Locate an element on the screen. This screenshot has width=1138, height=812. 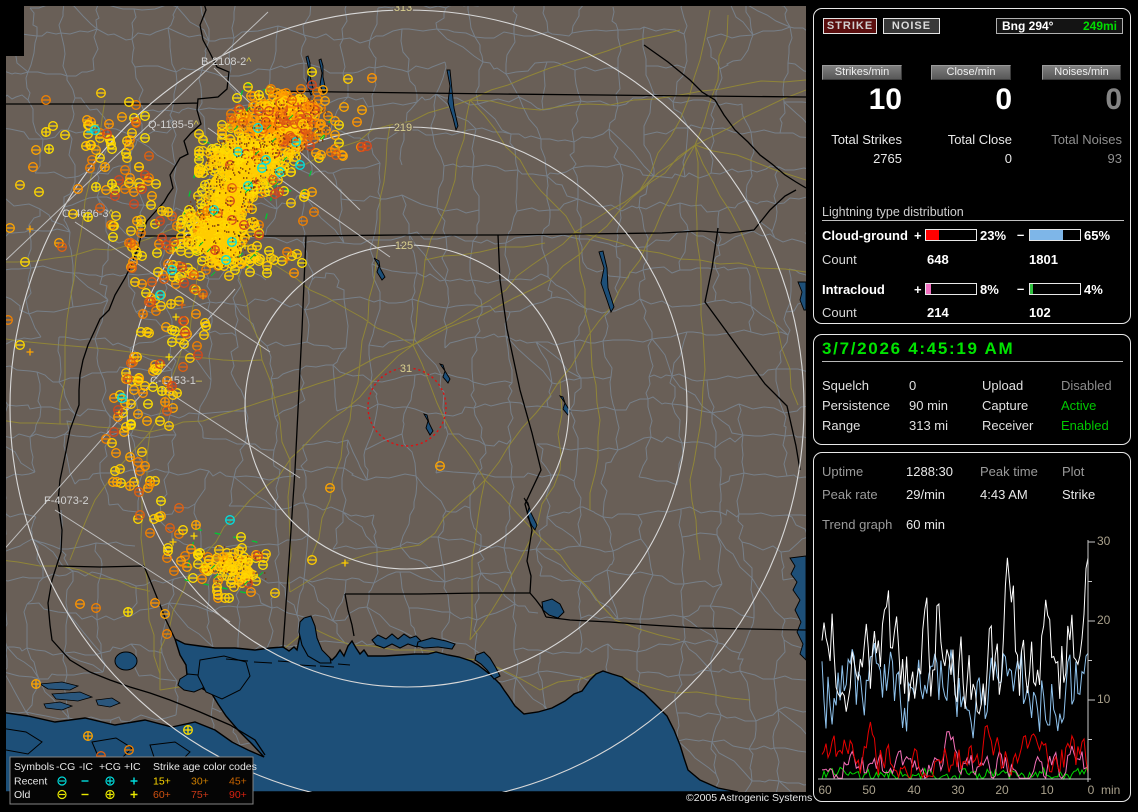
svg-text: +IC is located at coordinates (132, 767).